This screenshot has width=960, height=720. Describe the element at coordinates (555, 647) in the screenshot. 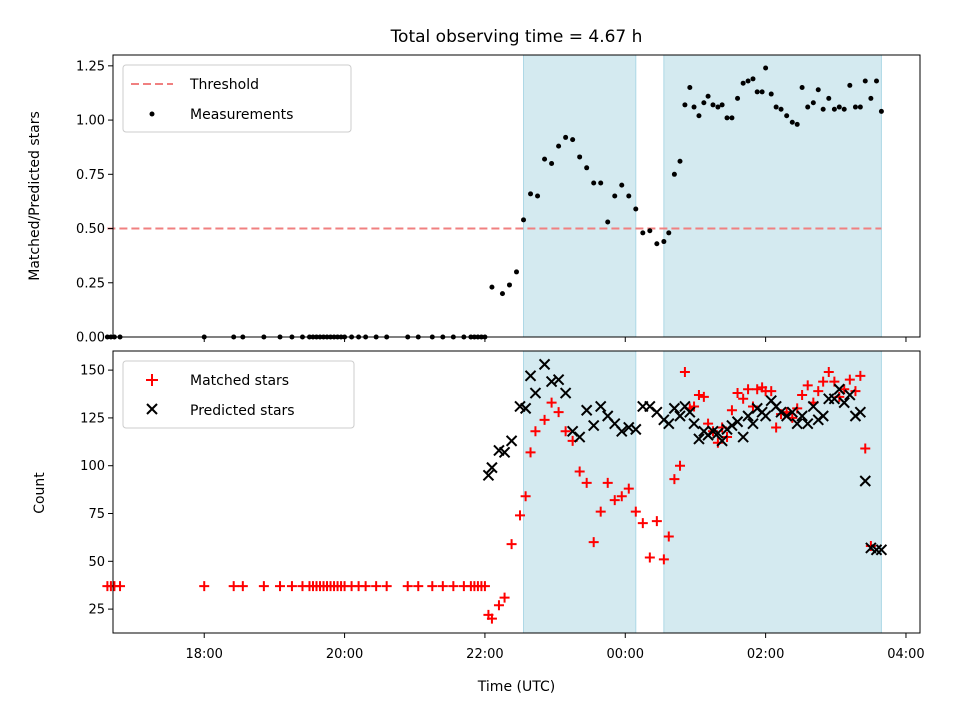

I see `bottom-x-ticks: 18:00 20:00 22:00 00:00 02:00 04:00` at that location.